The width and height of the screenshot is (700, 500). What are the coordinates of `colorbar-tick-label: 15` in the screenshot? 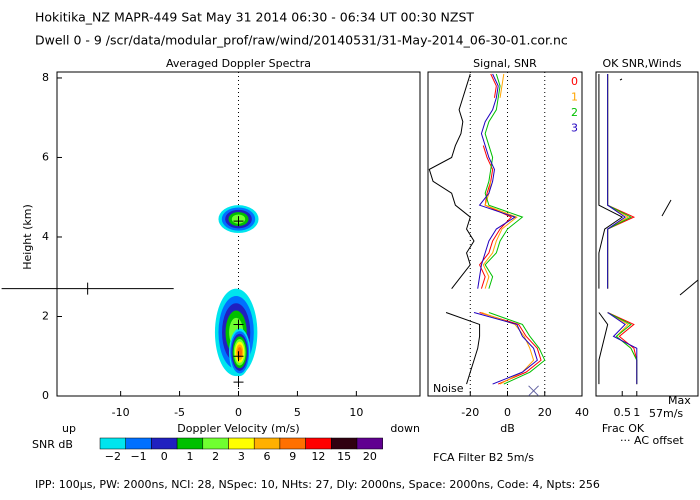 It's located at (344, 456).